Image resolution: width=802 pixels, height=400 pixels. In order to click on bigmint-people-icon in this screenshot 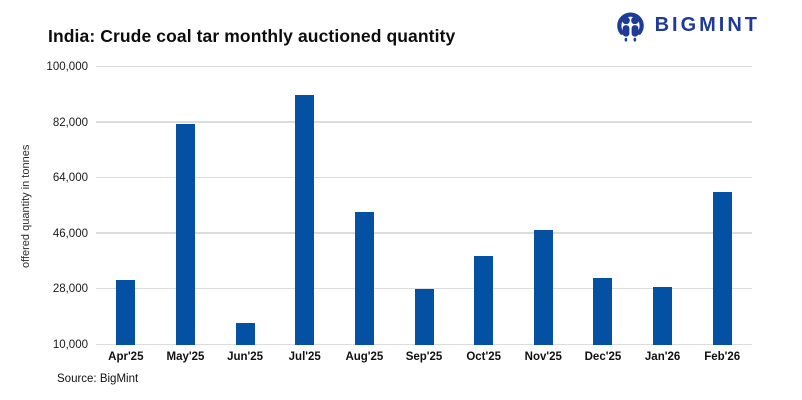, I will do `click(630, 25)`.